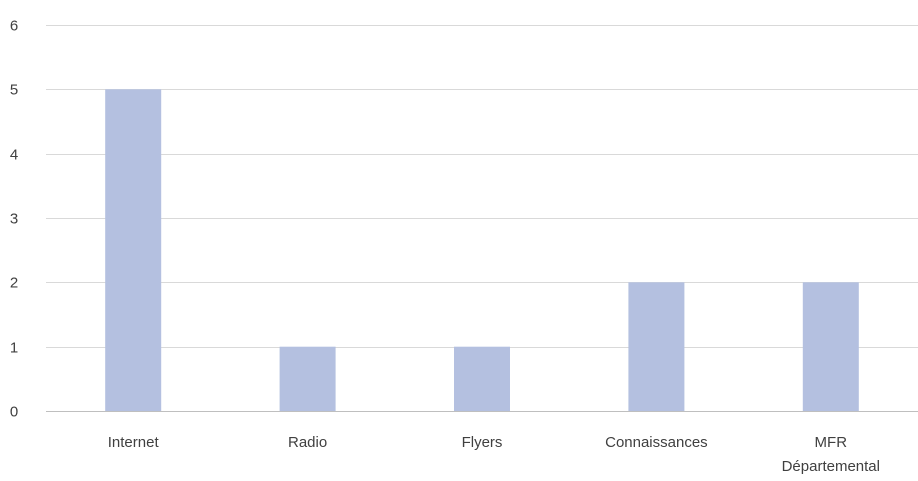  Describe the element at coordinates (307, 378) in the screenshot. I see `bar-radio` at that location.